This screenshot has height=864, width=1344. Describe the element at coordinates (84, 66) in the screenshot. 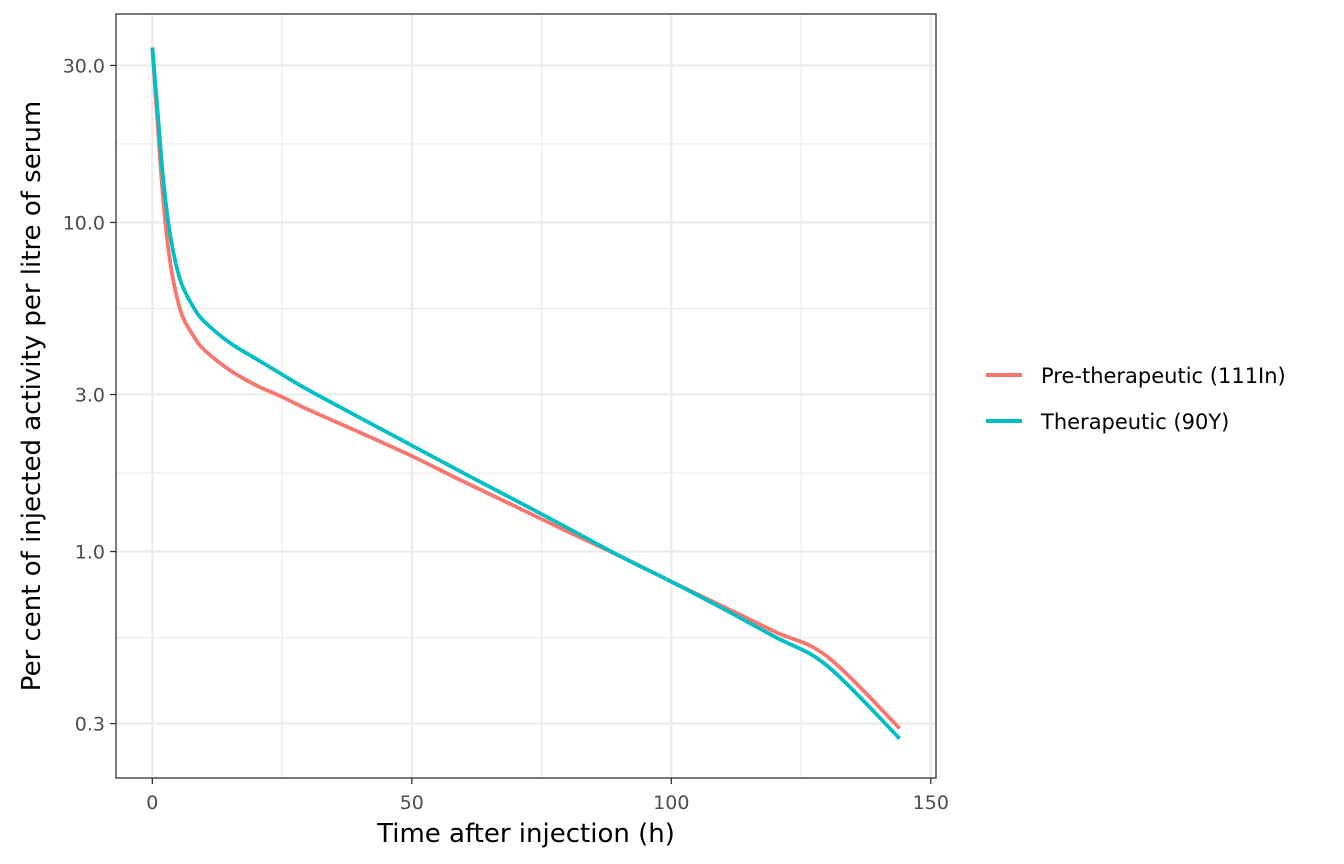

I see `y-tick-label: 30.0` at that location.